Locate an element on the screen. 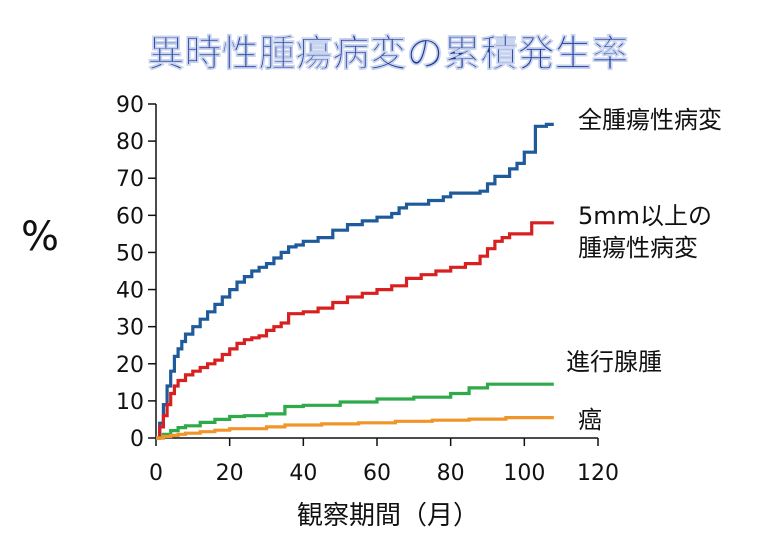  x-tick-label: 100 is located at coordinates (524, 473).